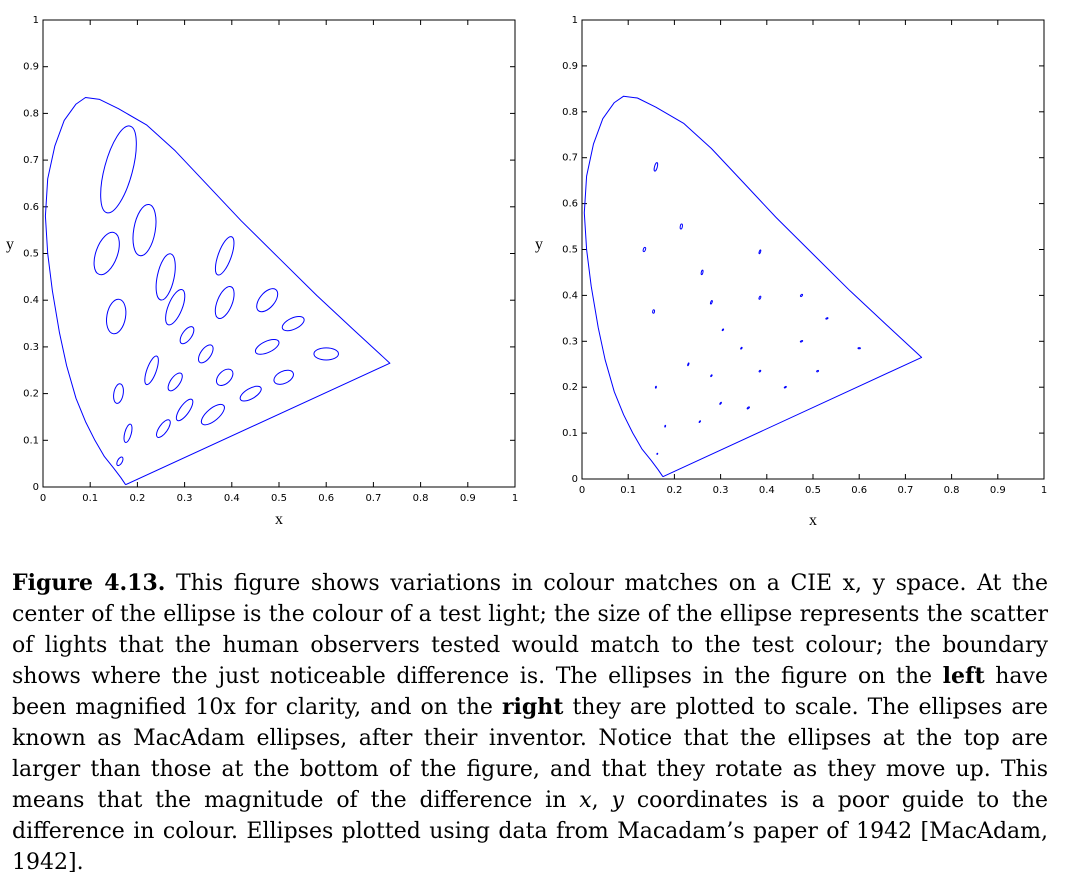 This screenshot has height=886, width=1086. What do you see at coordinates (89, 583) in the screenshot?
I see `caption-label: Figure 4.13.` at bounding box center [89, 583].